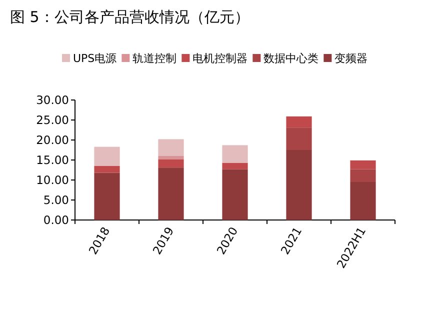 This screenshot has height=330, width=421. What do you see at coordinates (52, 120) in the screenshot?
I see `y-tick-label: 25.00` at bounding box center [52, 120].